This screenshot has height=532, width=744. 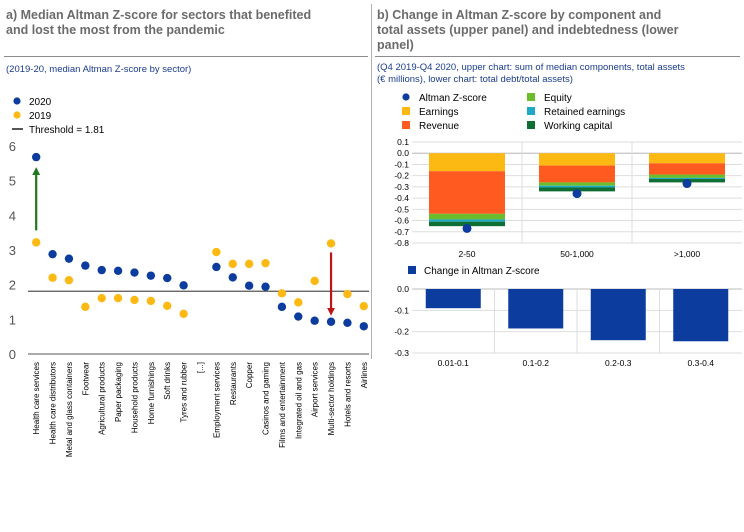 I want to click on y-tick-label: -0.7, so click(x=401, y=232).